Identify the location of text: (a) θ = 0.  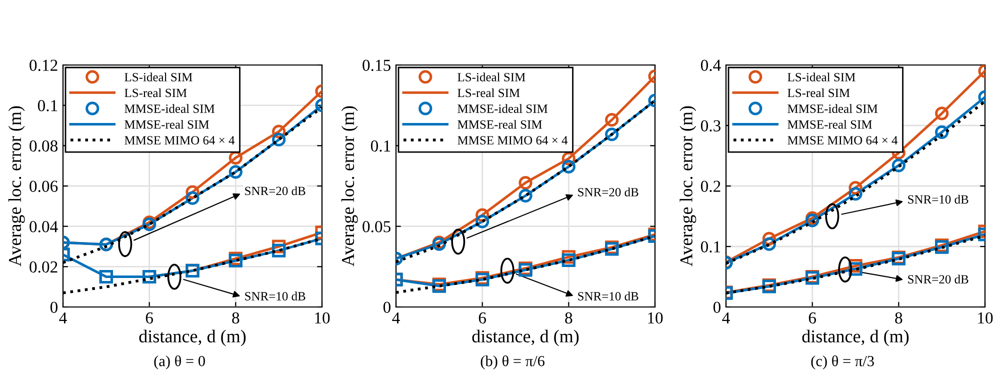
(179, 362).